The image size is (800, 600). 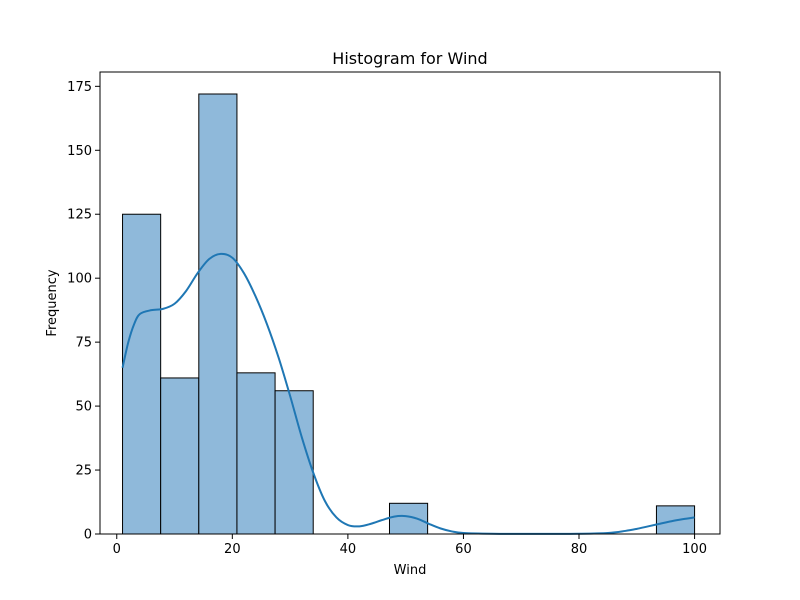 I want to click on x-tick-label: 20, so click(x=232, y=549).